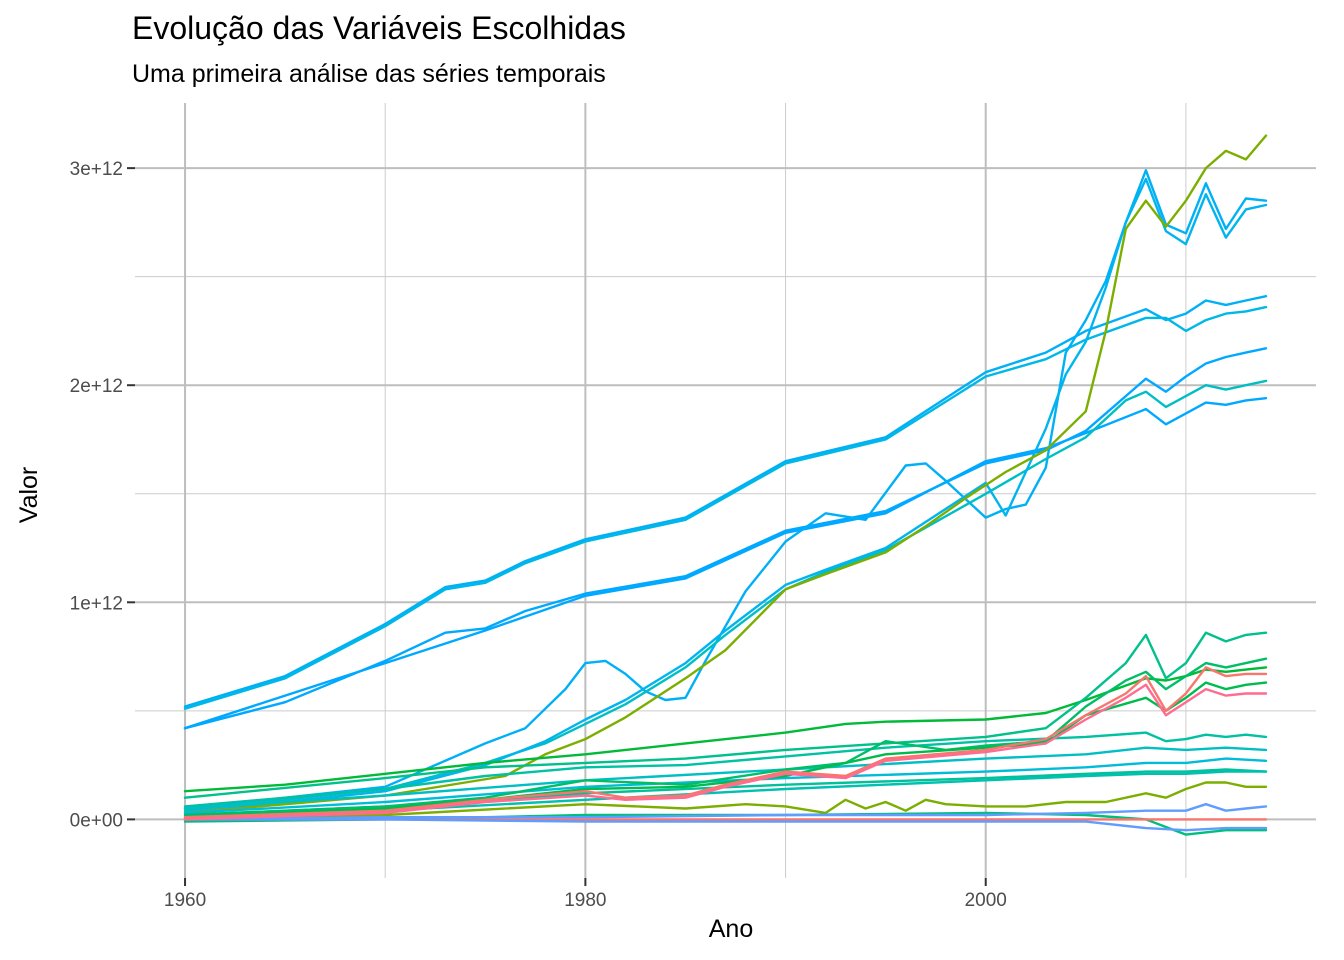  What do you see at coordinates (585, 900) in the screenshot?
I see `x-tick-label: 1980` at bounding box center [585, 900].